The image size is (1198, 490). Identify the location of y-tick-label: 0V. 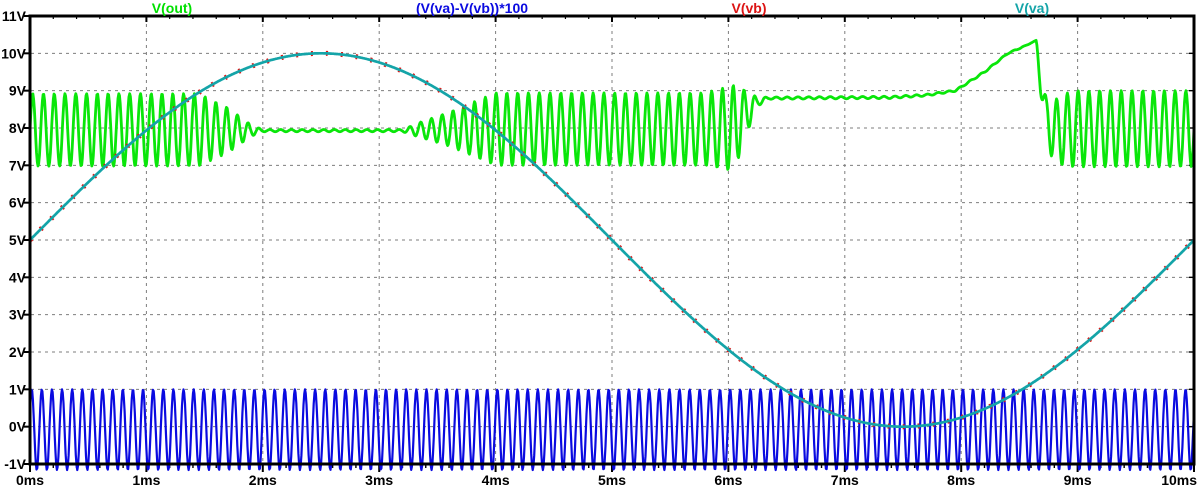
(18, 427).